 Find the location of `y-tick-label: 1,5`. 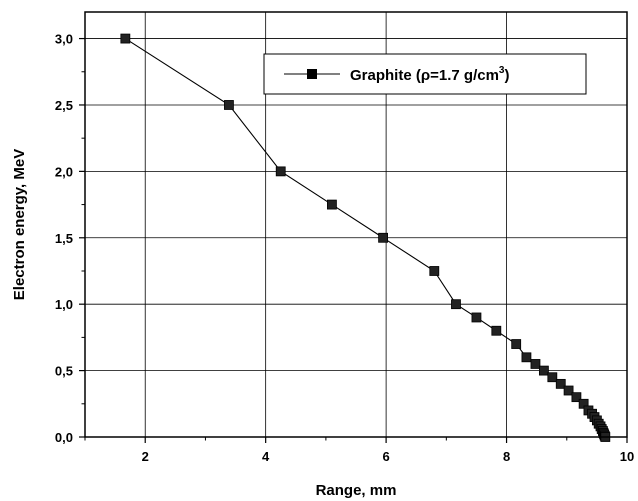

y-tick-label: 1,5 is located at coordinates (64, 238).